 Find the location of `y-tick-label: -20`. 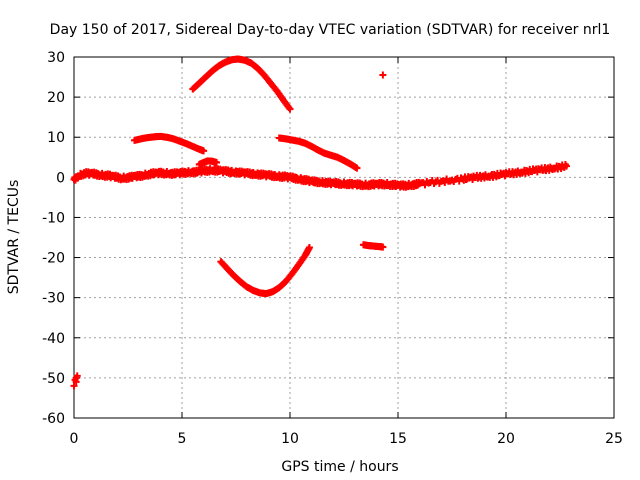

y-tick-label: -20 is located at coordinates (53, 259).